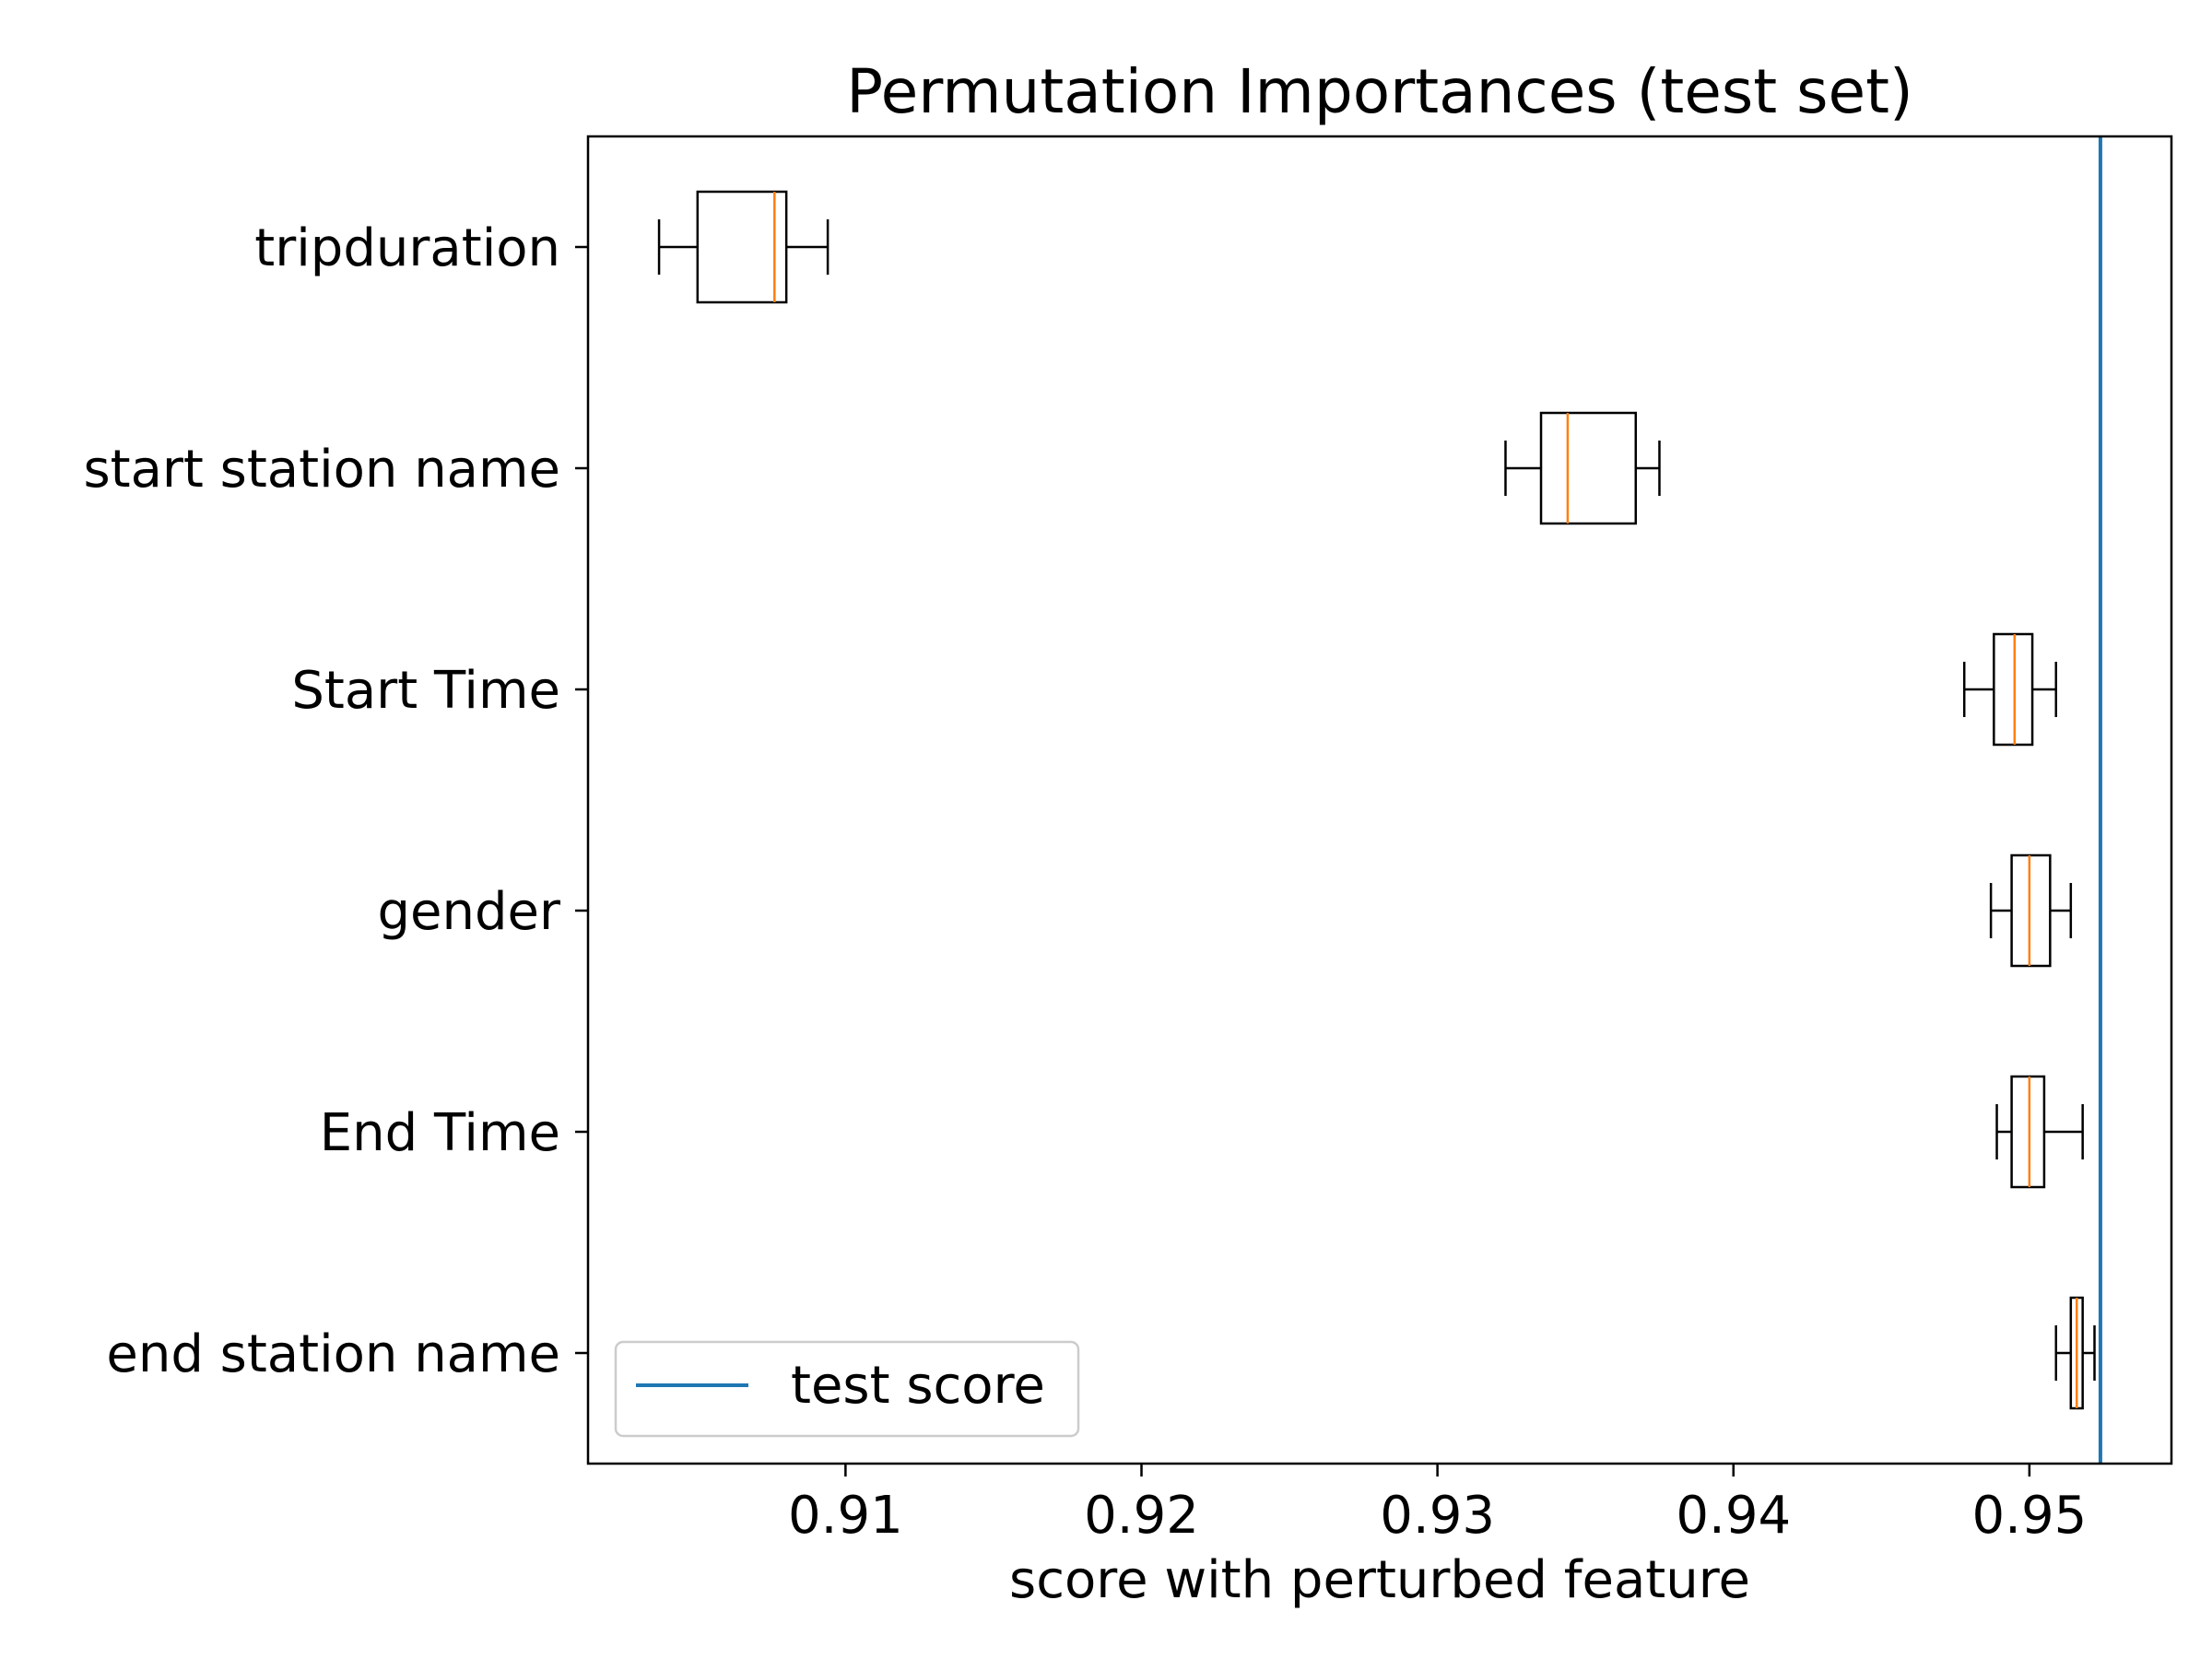 This screenshot has height=1659, width=2212. What do you see at coordinates (2030, 1516) in the screenshot?
I see `x-tick-label-0.95: 0.95` at bounding box center [2030, 1516].